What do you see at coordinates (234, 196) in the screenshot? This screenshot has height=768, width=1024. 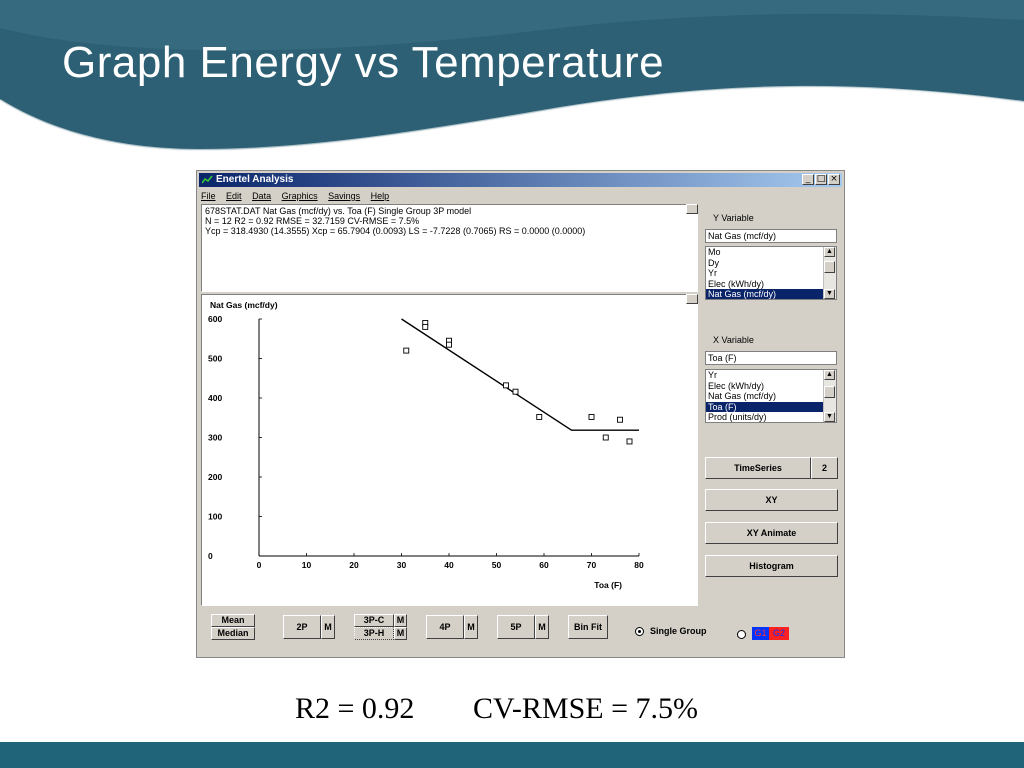 I see `menu-edit: Edit` at bounding box center [234, 196].